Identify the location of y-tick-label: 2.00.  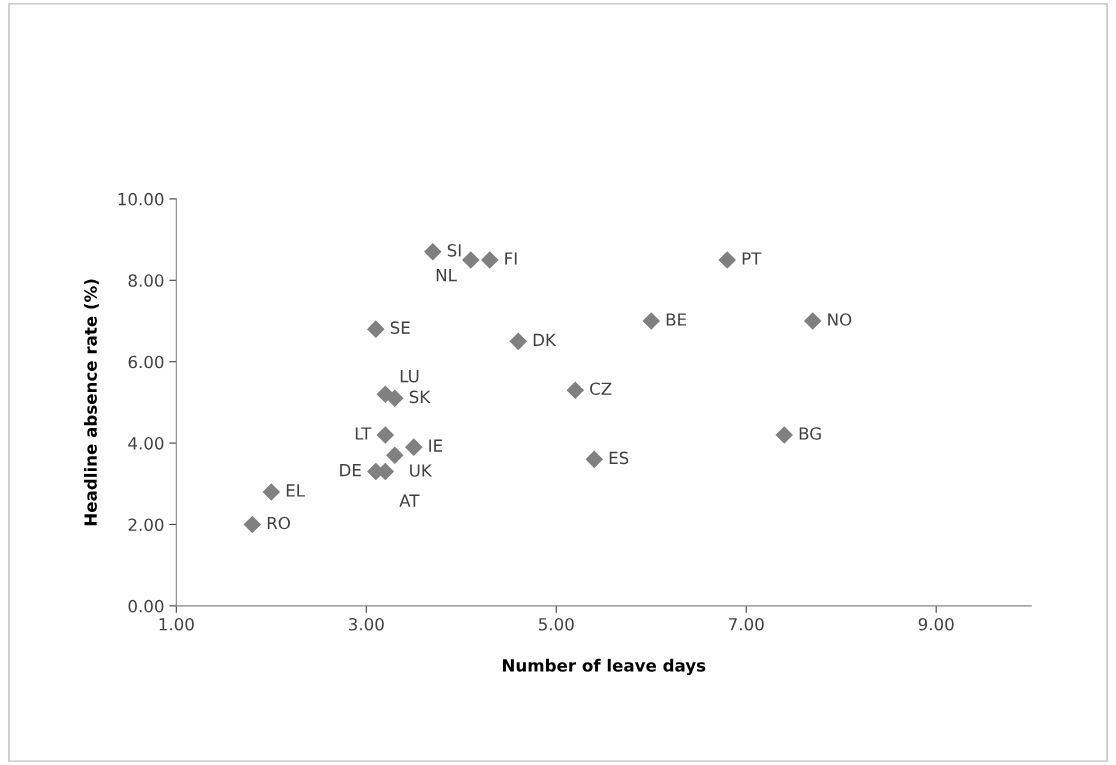
(146, 525).